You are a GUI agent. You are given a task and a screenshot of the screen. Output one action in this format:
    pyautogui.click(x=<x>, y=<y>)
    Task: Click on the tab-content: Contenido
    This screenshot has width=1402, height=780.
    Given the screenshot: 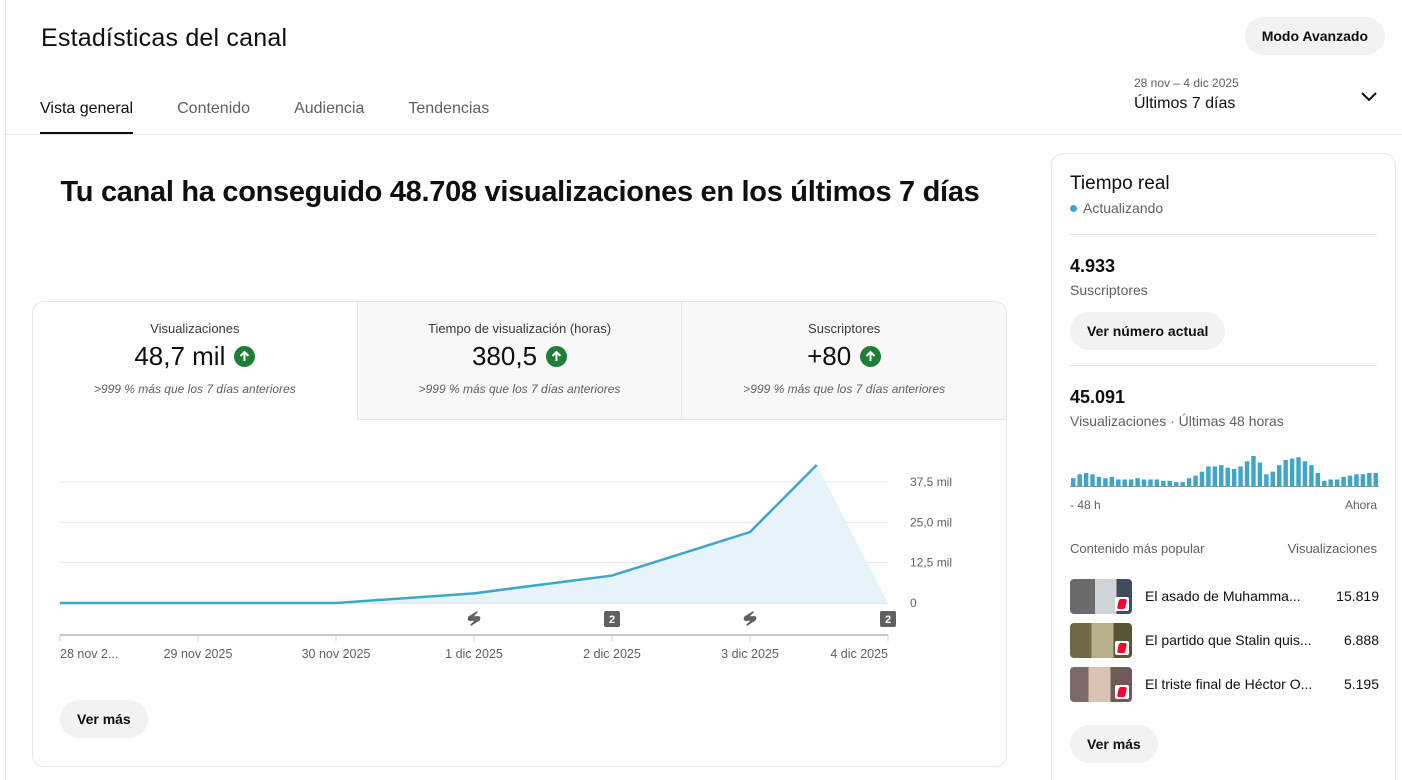 What is the action you would take?
    pyautogui.click(x=214, y=108)
    